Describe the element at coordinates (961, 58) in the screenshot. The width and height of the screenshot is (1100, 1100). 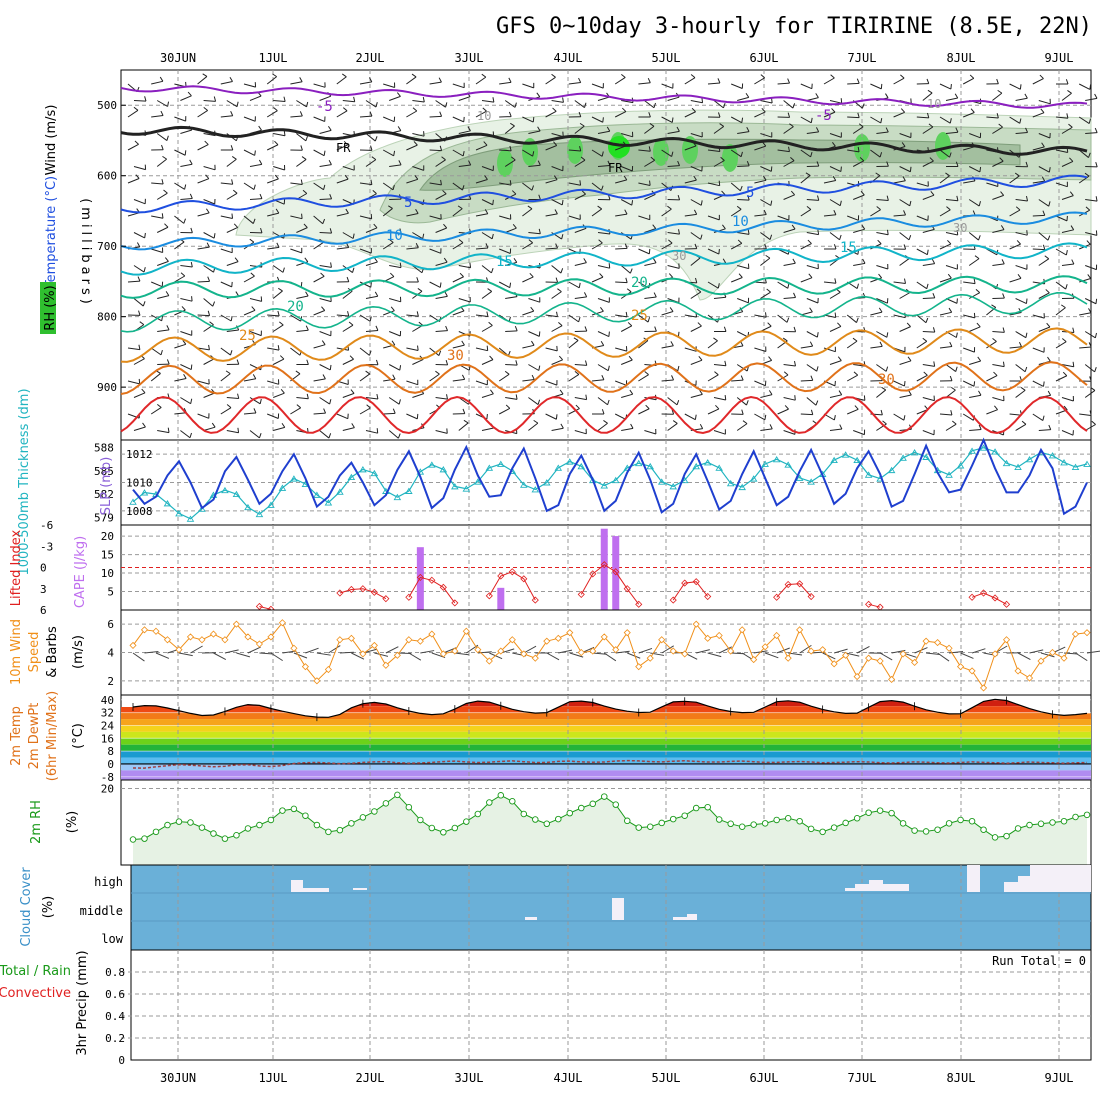
I see `date-label: 8JUL` at that location.